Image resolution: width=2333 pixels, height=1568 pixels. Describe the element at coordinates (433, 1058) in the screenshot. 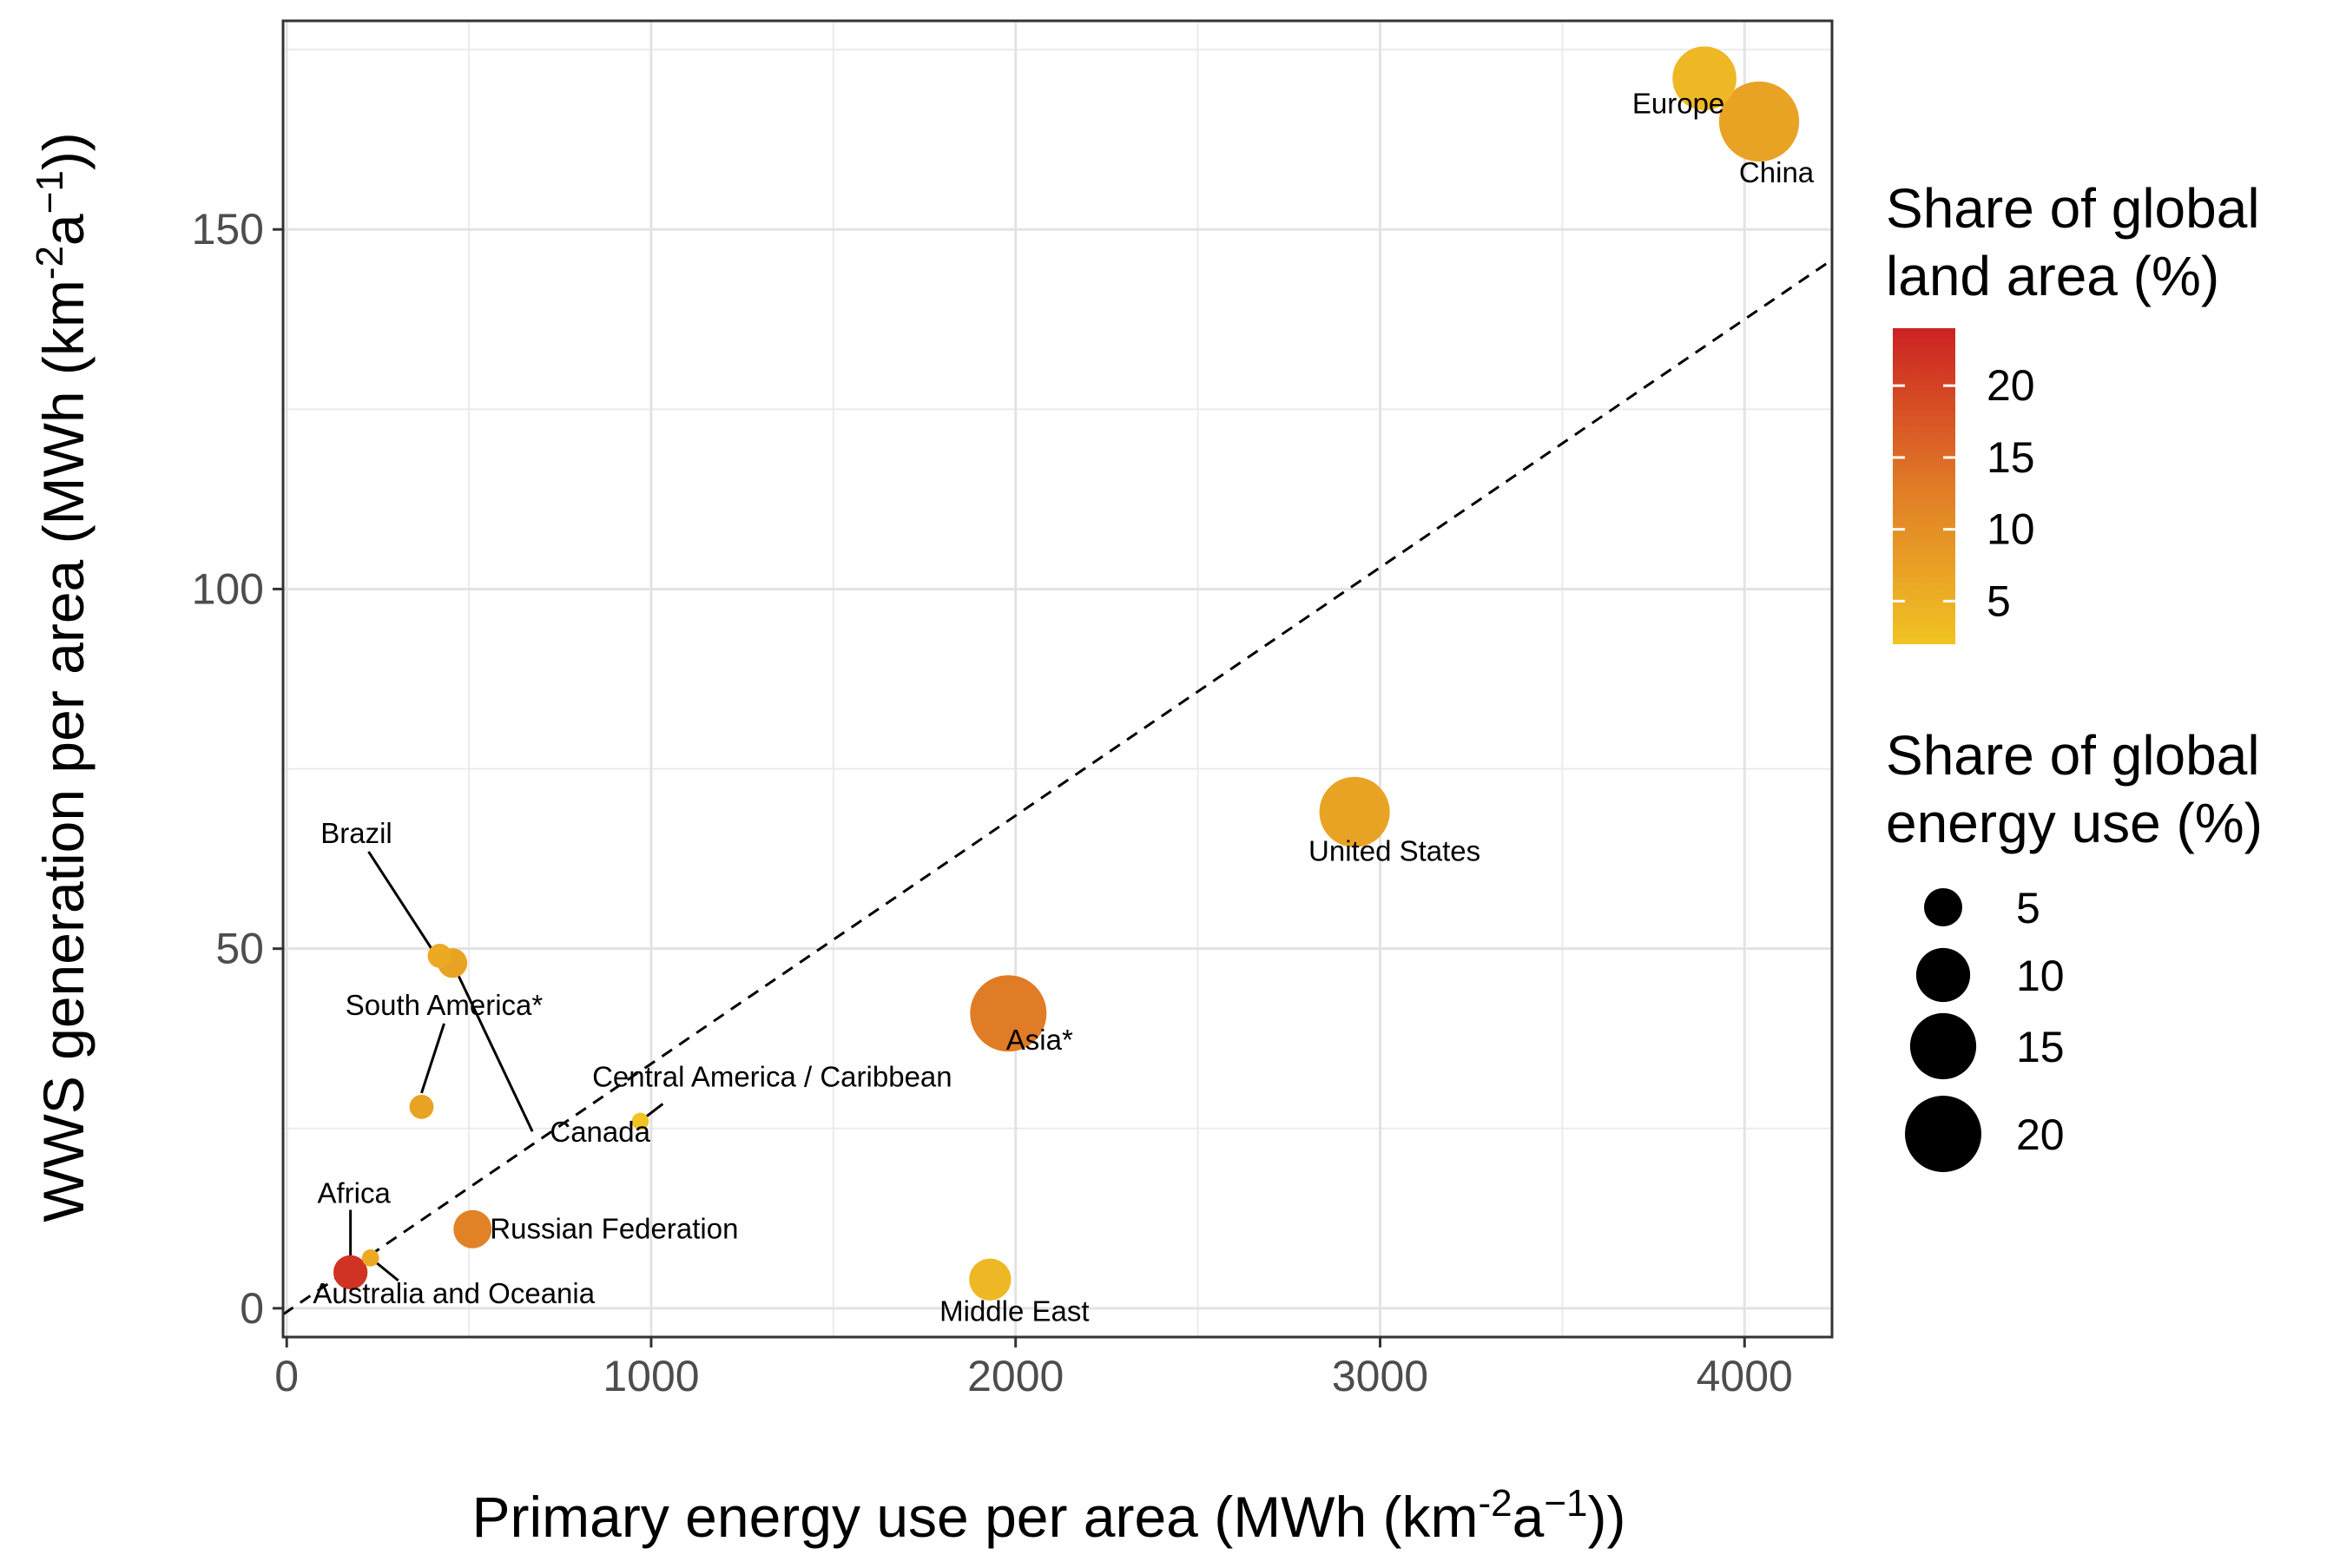

I see `leader-south-america` at that location.